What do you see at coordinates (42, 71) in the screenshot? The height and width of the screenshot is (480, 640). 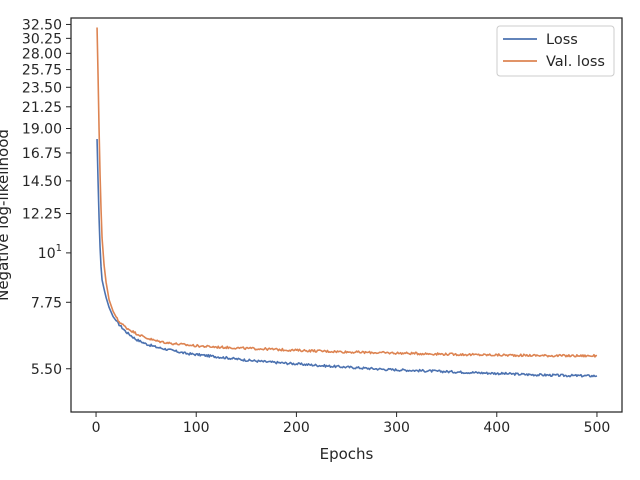 I see `y-tick-label: 25.75` at bounding box center [42, 71].